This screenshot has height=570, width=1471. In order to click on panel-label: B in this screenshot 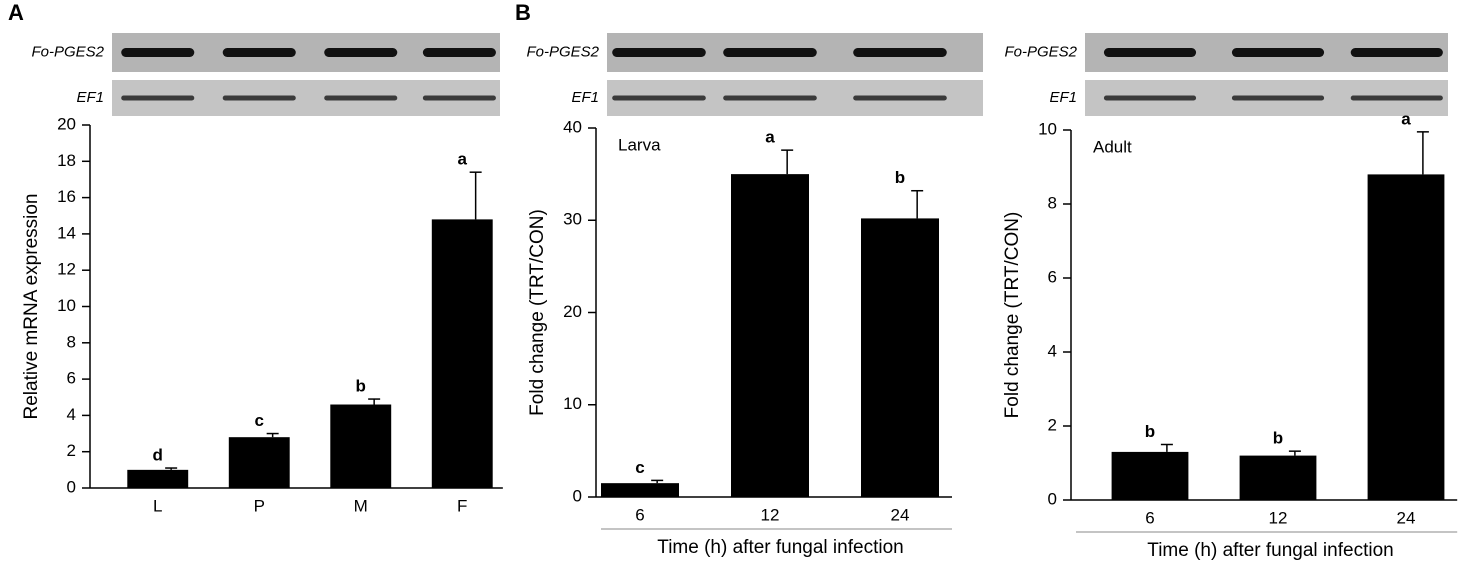, I will do `click(523, 12)`.